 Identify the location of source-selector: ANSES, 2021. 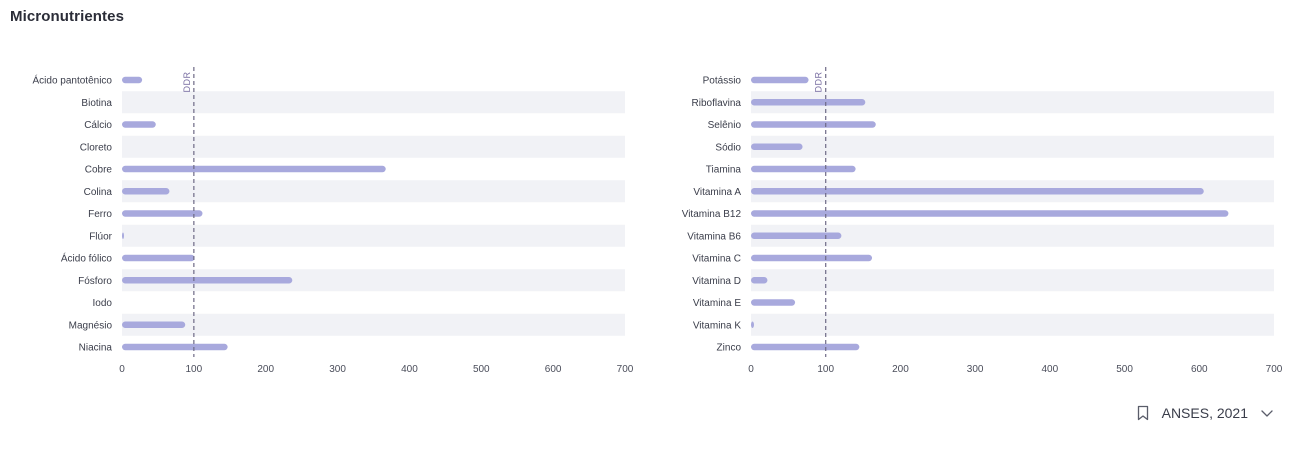
(1205, 413).